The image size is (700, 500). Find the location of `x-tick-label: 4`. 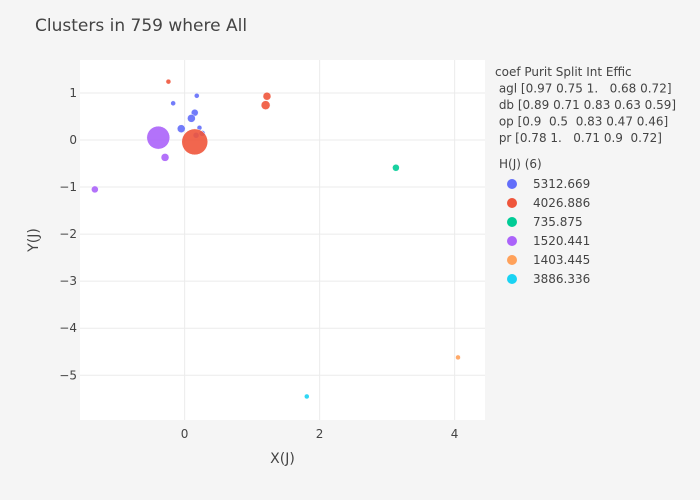

x-tick-label: 4 is located at coordinates (455, 434).